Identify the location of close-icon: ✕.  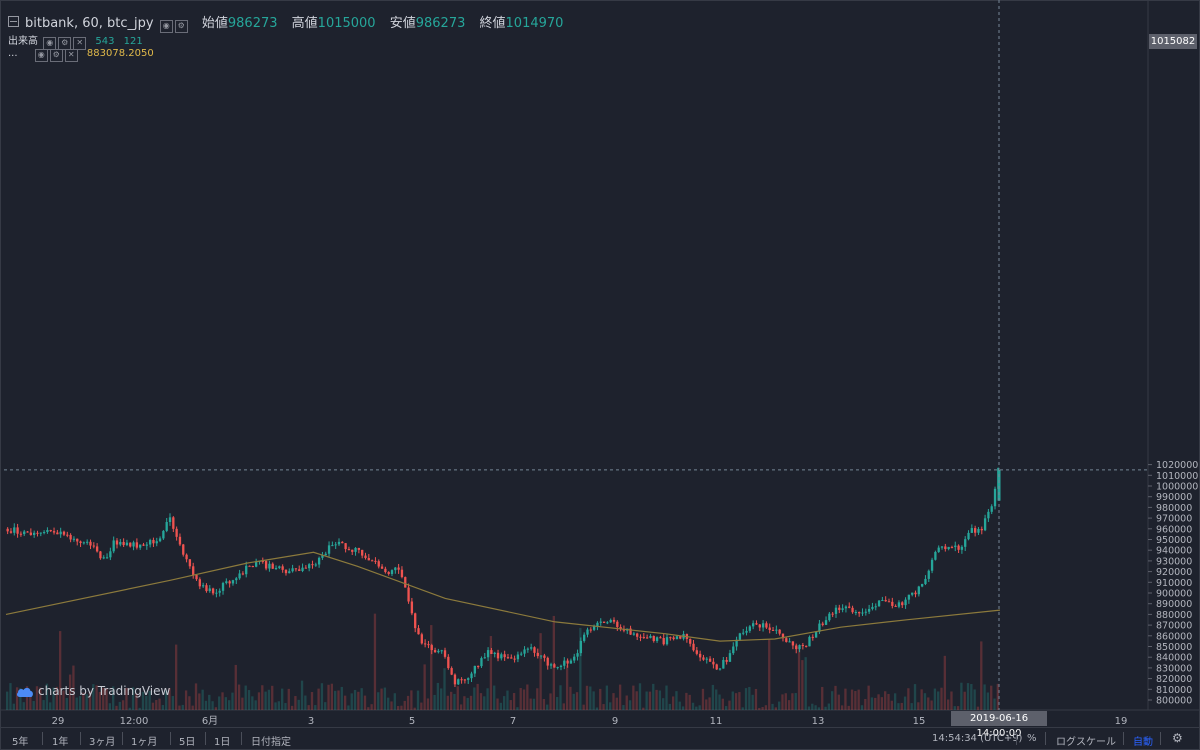
(71, 55).